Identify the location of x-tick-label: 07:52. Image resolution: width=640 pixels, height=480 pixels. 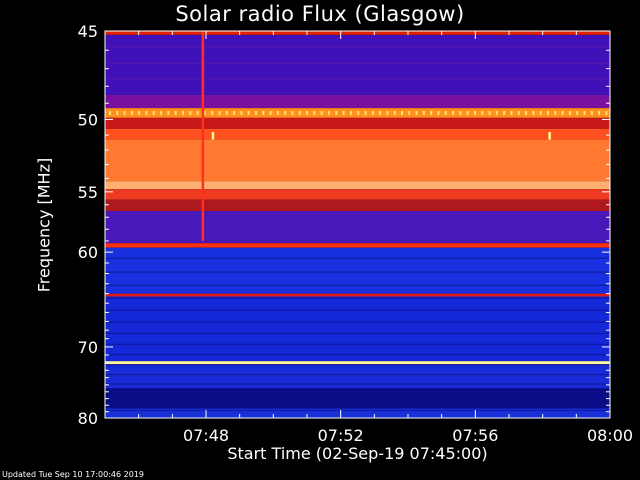
(341, 435).